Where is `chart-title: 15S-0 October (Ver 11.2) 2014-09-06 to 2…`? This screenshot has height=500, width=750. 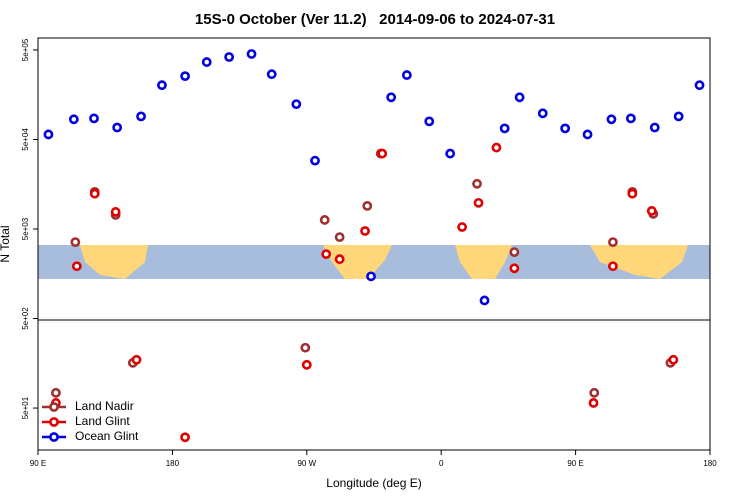
chart-title: 15S-0 October (Ver 11.2) 2014-09-06 to 2… is located at coordinates (375, 19).